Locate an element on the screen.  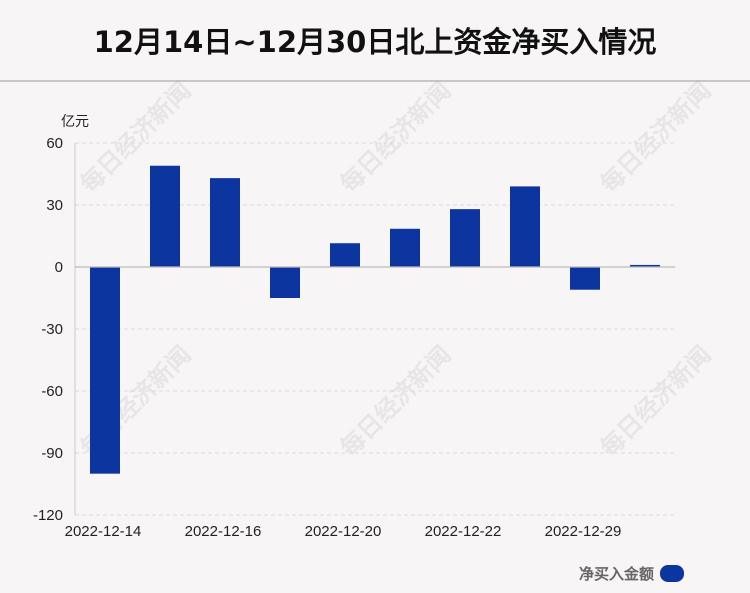
y-tick-label: 60 is located at coordinates (54, 143).